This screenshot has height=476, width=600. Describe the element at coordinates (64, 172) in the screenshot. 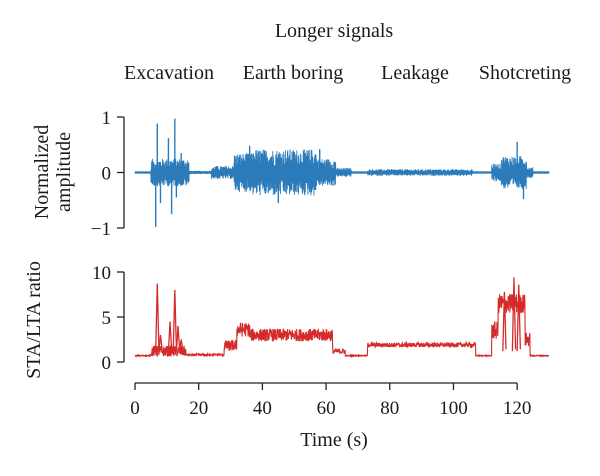

I see `amp-y-axis-title-line-1: amplitude` at that location.